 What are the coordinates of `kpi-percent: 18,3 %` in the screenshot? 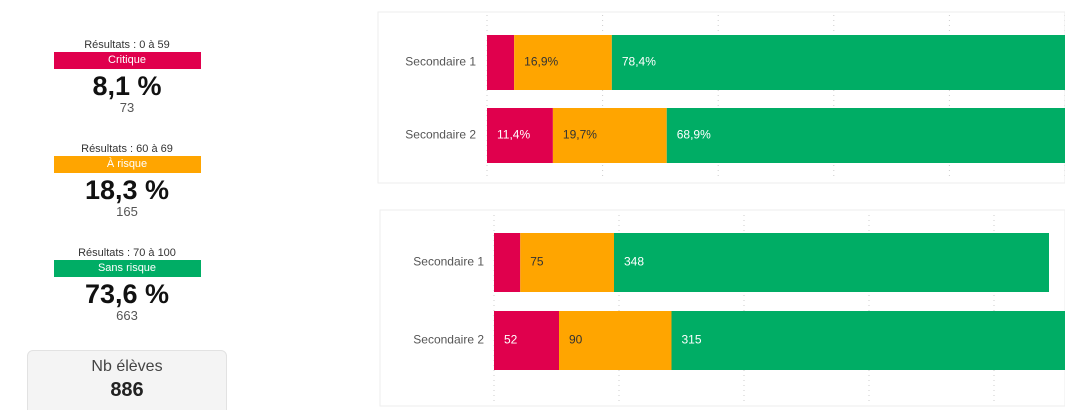 It's located at (127, 190).